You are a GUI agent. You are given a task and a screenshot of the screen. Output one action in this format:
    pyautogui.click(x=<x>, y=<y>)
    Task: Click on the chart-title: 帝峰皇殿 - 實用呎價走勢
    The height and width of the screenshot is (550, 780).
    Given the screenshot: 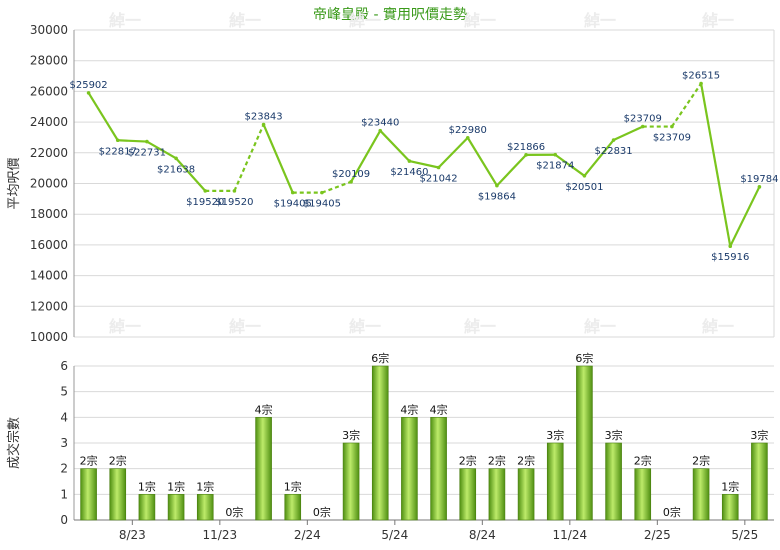 What is the action you would take?
    pyautogui.click(x=390, y=15)
    